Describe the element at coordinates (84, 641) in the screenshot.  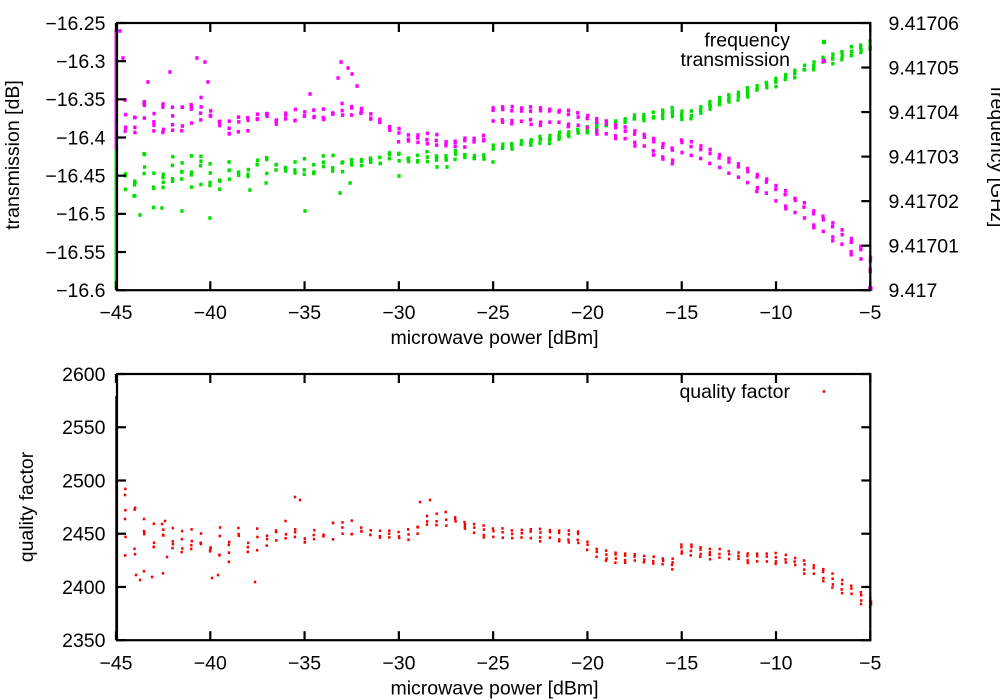
I see `svg-text: 2350` at that location.